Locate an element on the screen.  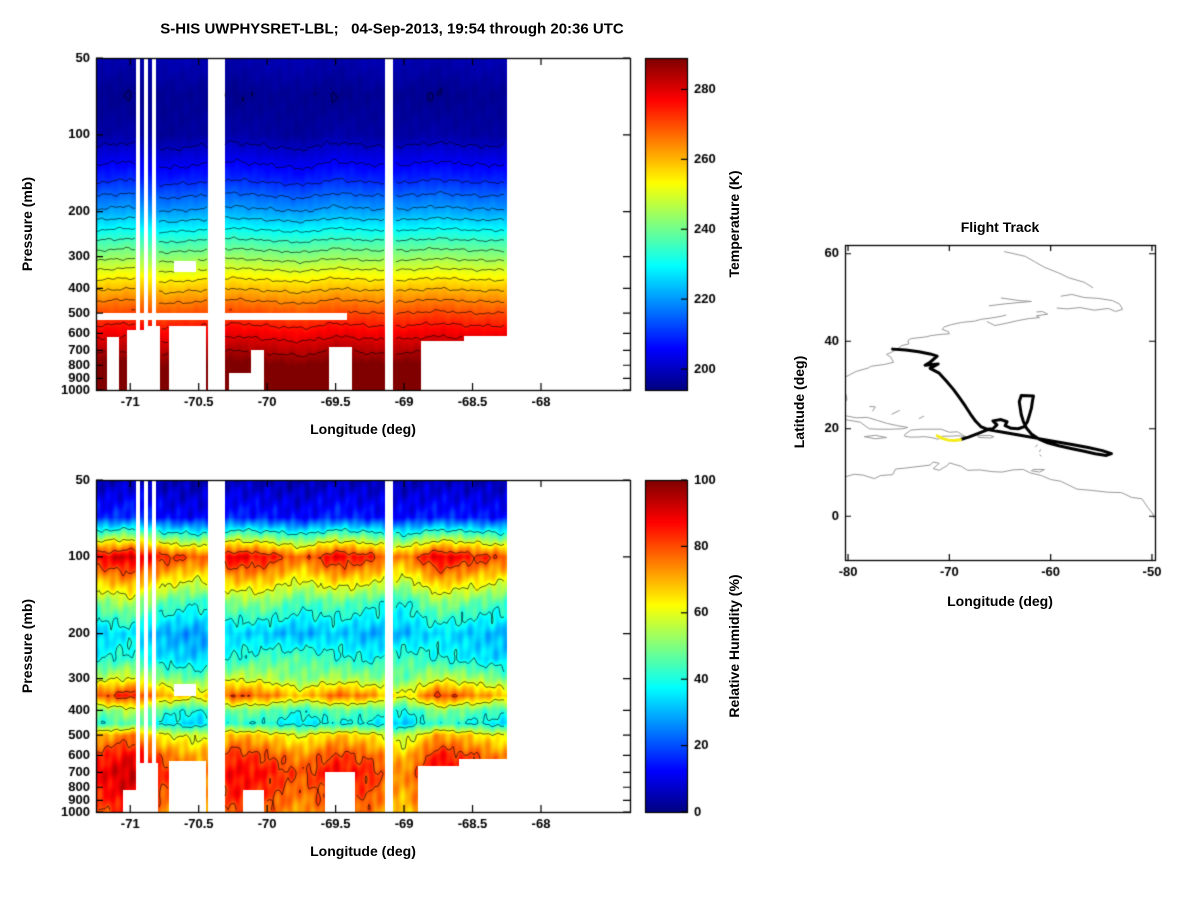
map-xlabel: Longitude (deg) is located at coordinates (1000, 601).